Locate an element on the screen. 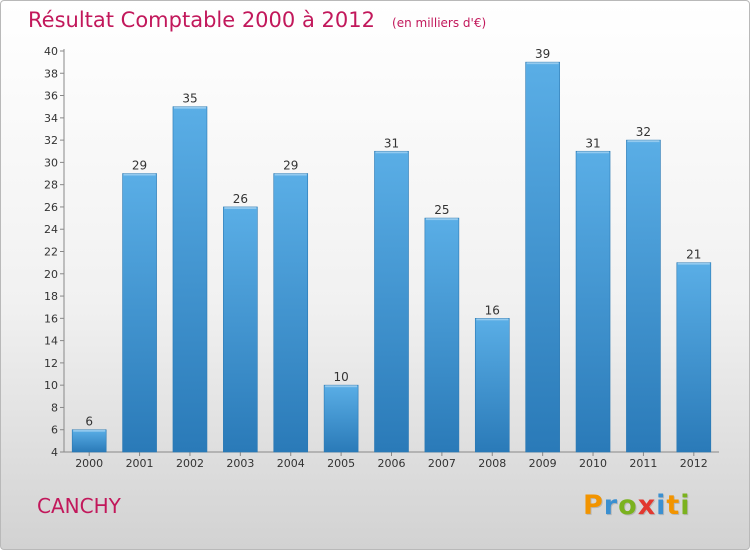  y-tick-label: 12 is located at coordinates (51, 363).